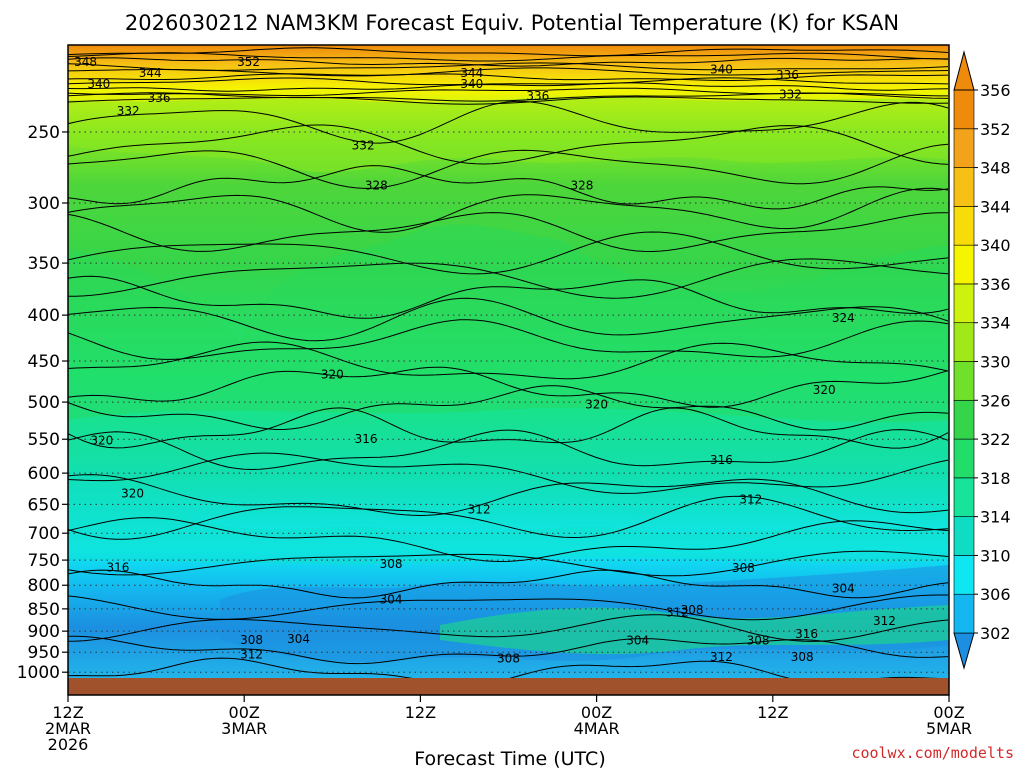 The image size is (1024, 768). What do you see at coordinates (244, 712) in the screenshot?
I see `x-tick-label: 00Z` at bounding box center [244, 712].